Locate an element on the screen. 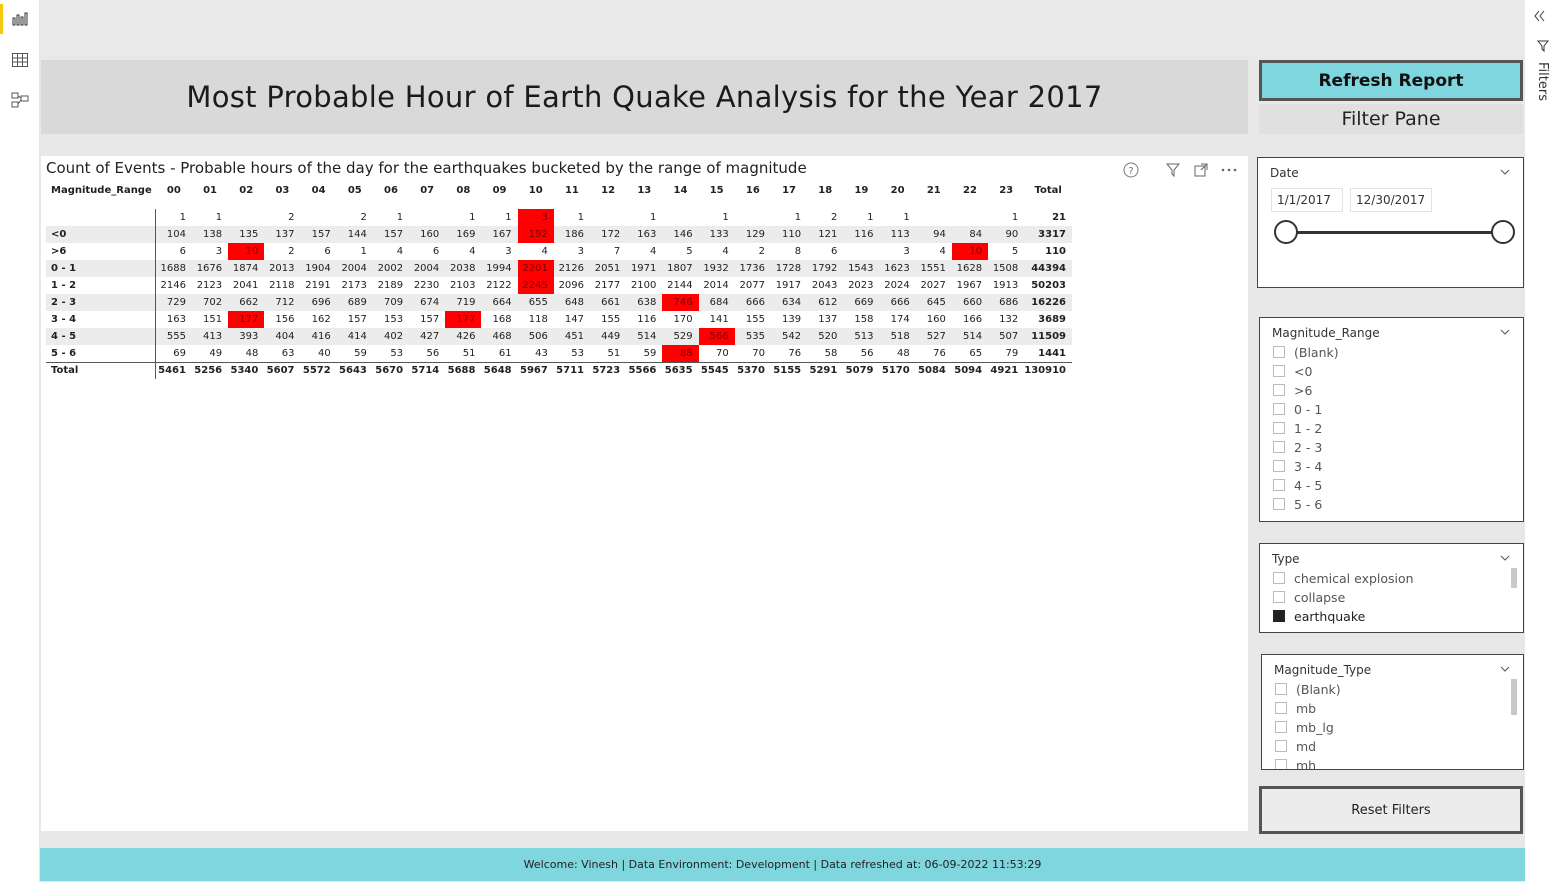 Image resolution: width=1557 pixels, height=882 pixels. table-cell: 719 is located at coordinates (463, 302).